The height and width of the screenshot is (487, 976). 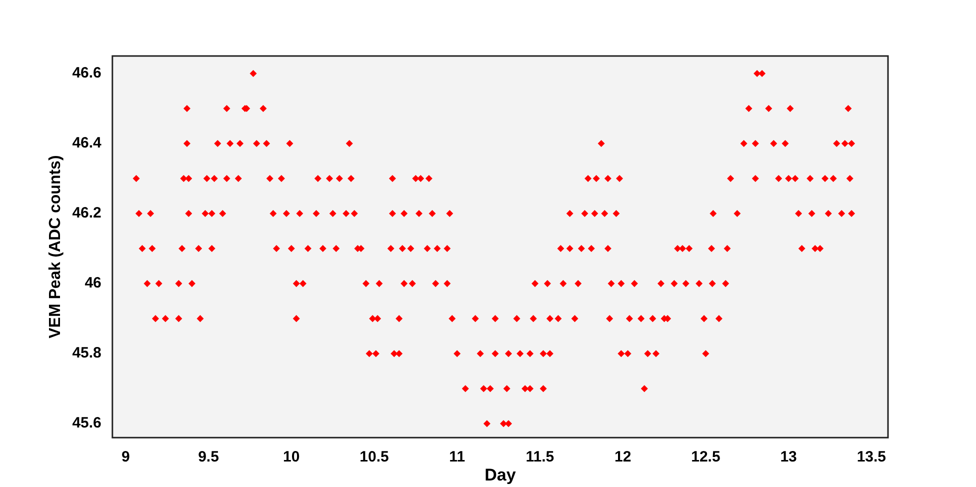 What do you see at coordinates (87, 213) in the screenshot?
I see `y-tick-label: 46.2` at bounding box center [87, 213].